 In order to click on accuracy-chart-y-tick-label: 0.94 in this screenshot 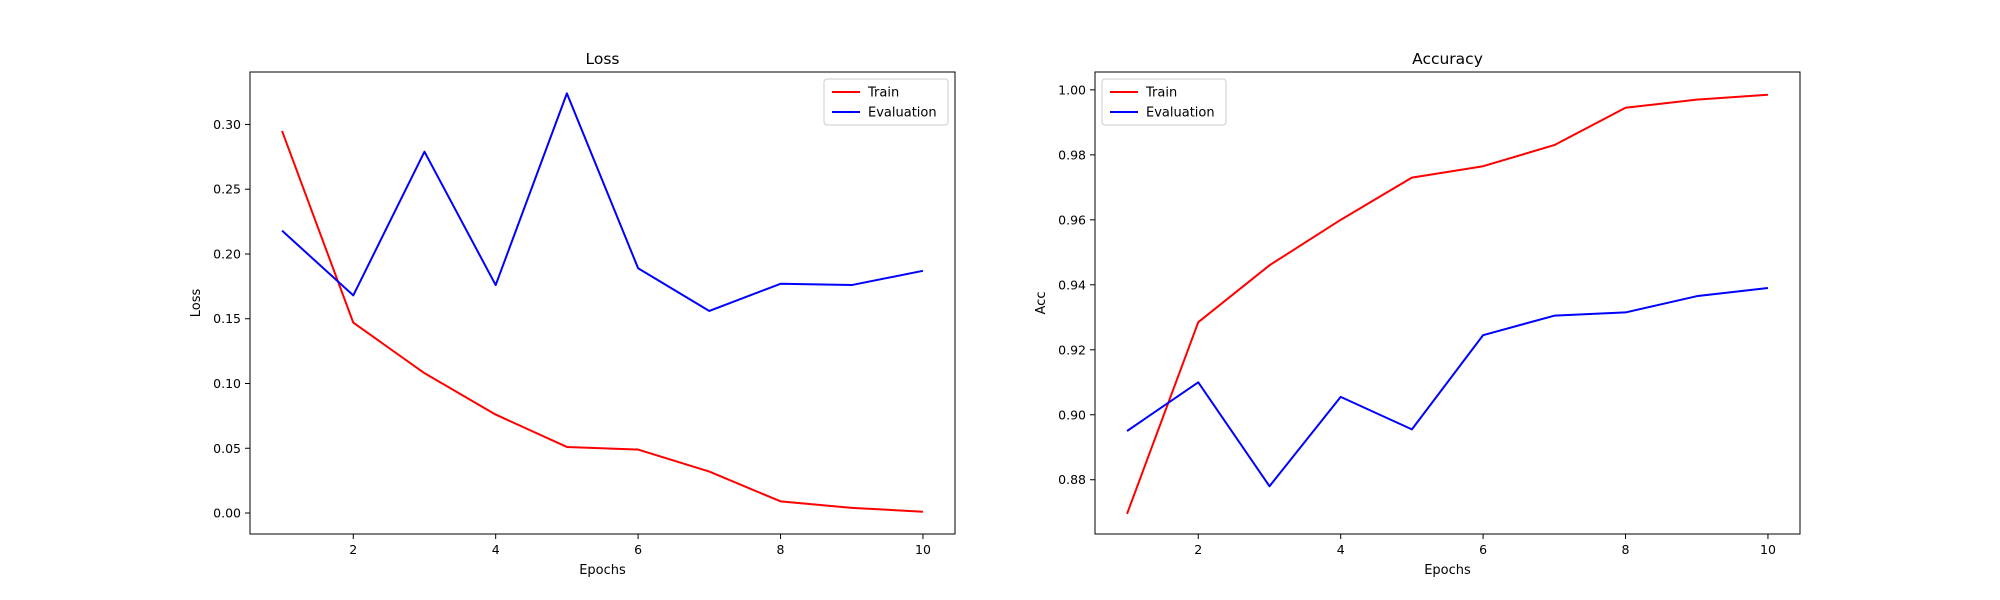, I will do `click(1072, 284)`.